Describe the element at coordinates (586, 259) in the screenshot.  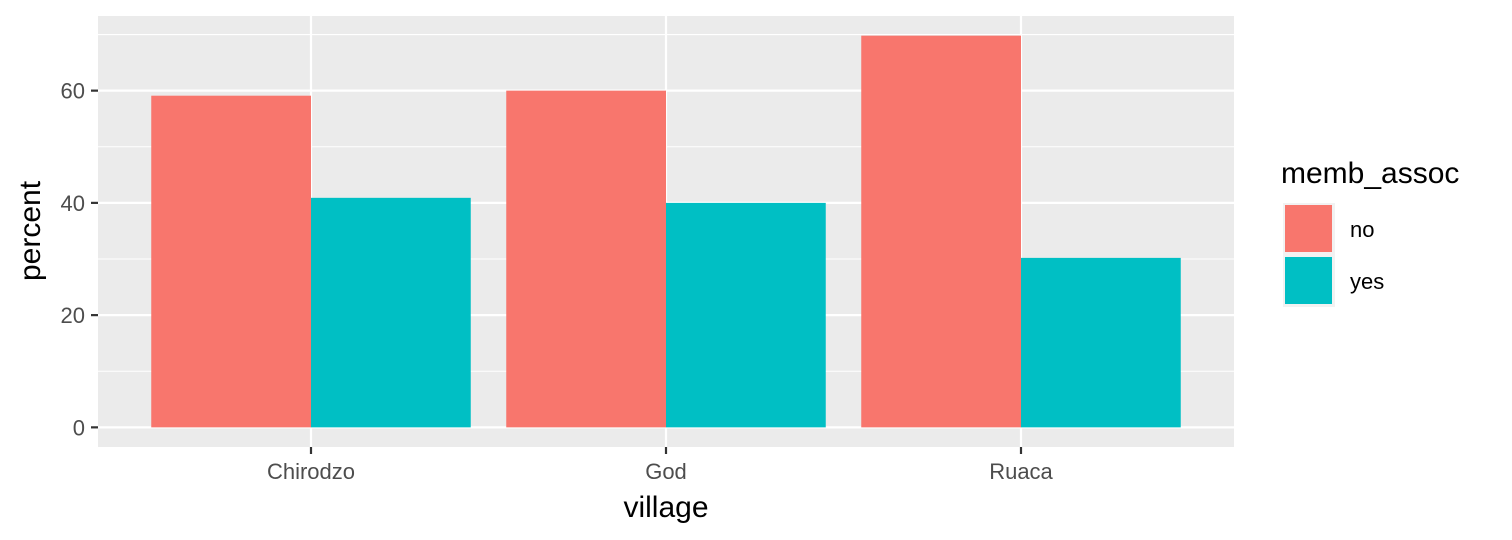
I see `bar-no-god` at that location.